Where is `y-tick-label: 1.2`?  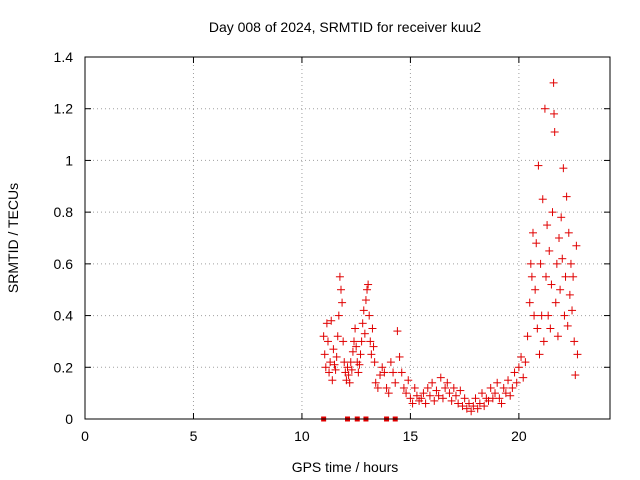
y-tick-label: 1.2 is located at coordinates (64, 109).